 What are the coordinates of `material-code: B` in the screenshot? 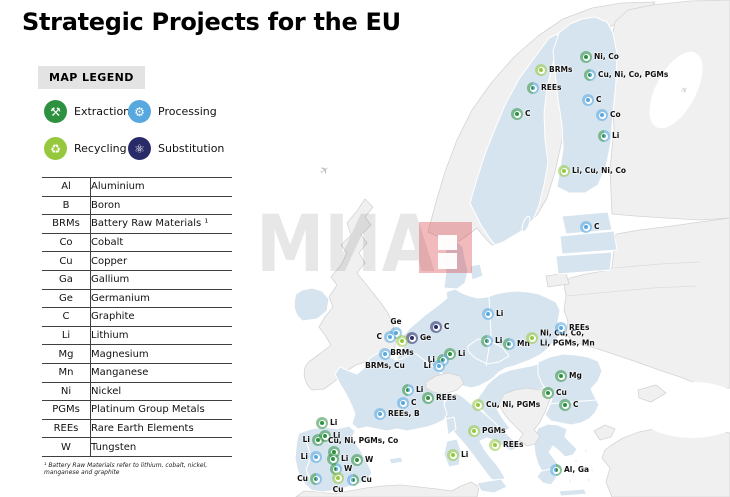 It's located at (66, 205).